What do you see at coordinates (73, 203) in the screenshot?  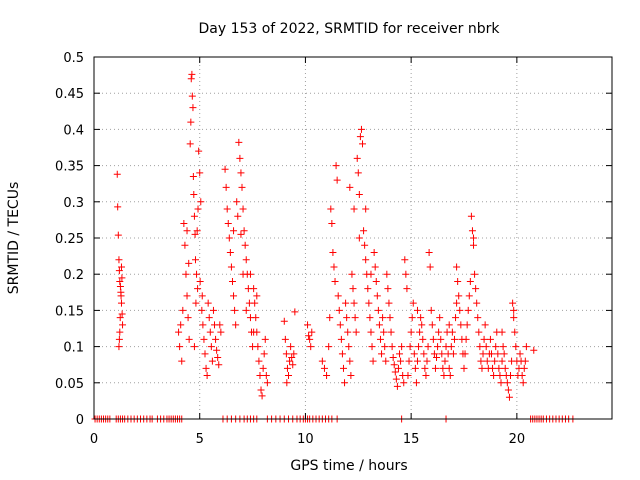 I see `y-tick-label: 0.3` at bounding box center [73, 203].